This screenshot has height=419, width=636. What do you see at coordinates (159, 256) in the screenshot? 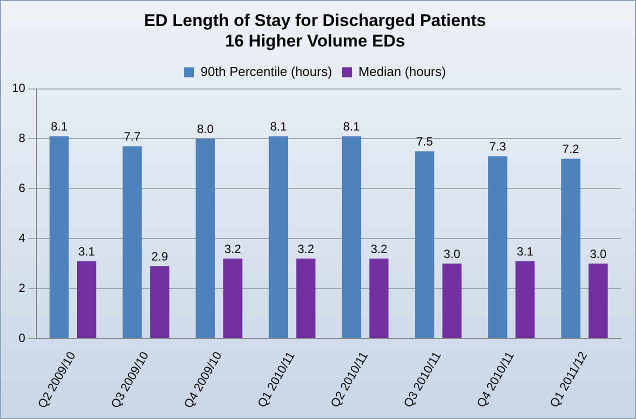
I see `data-label: 2.9` at bounding box center [159, 256].